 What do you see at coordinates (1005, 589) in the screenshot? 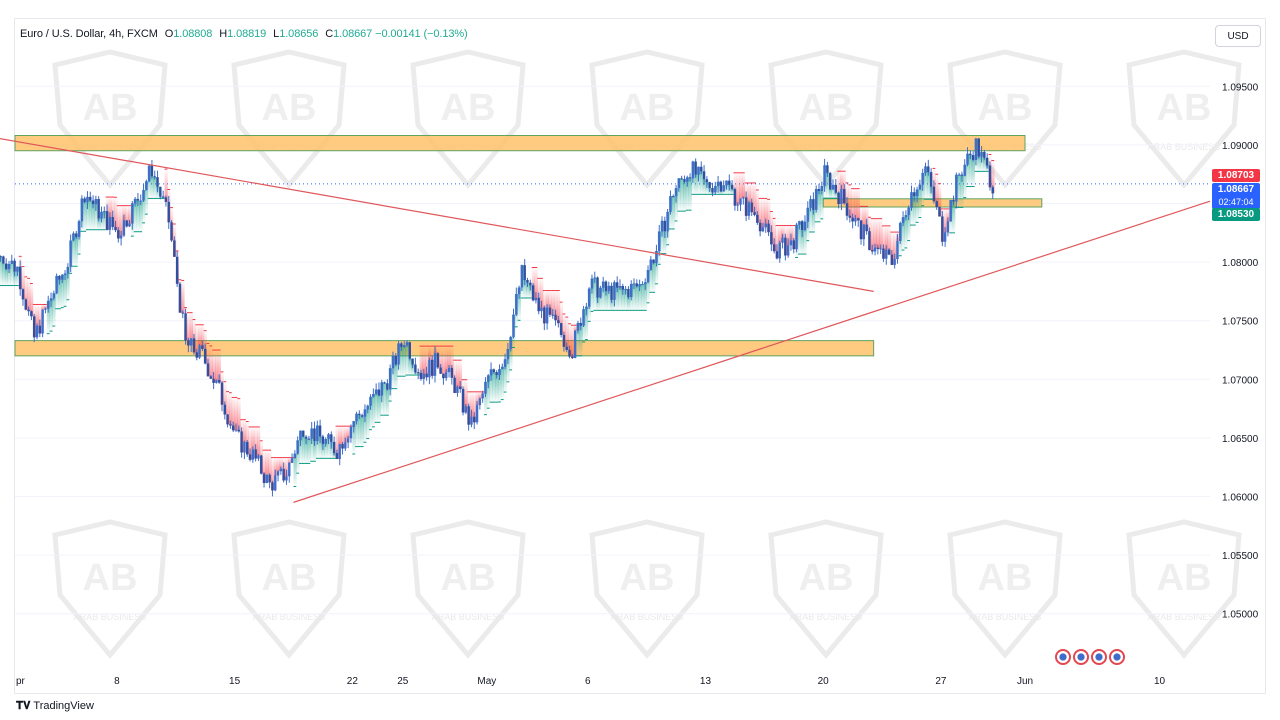
I see `watermark-shield-icon` at bounding box center [1005, 589].